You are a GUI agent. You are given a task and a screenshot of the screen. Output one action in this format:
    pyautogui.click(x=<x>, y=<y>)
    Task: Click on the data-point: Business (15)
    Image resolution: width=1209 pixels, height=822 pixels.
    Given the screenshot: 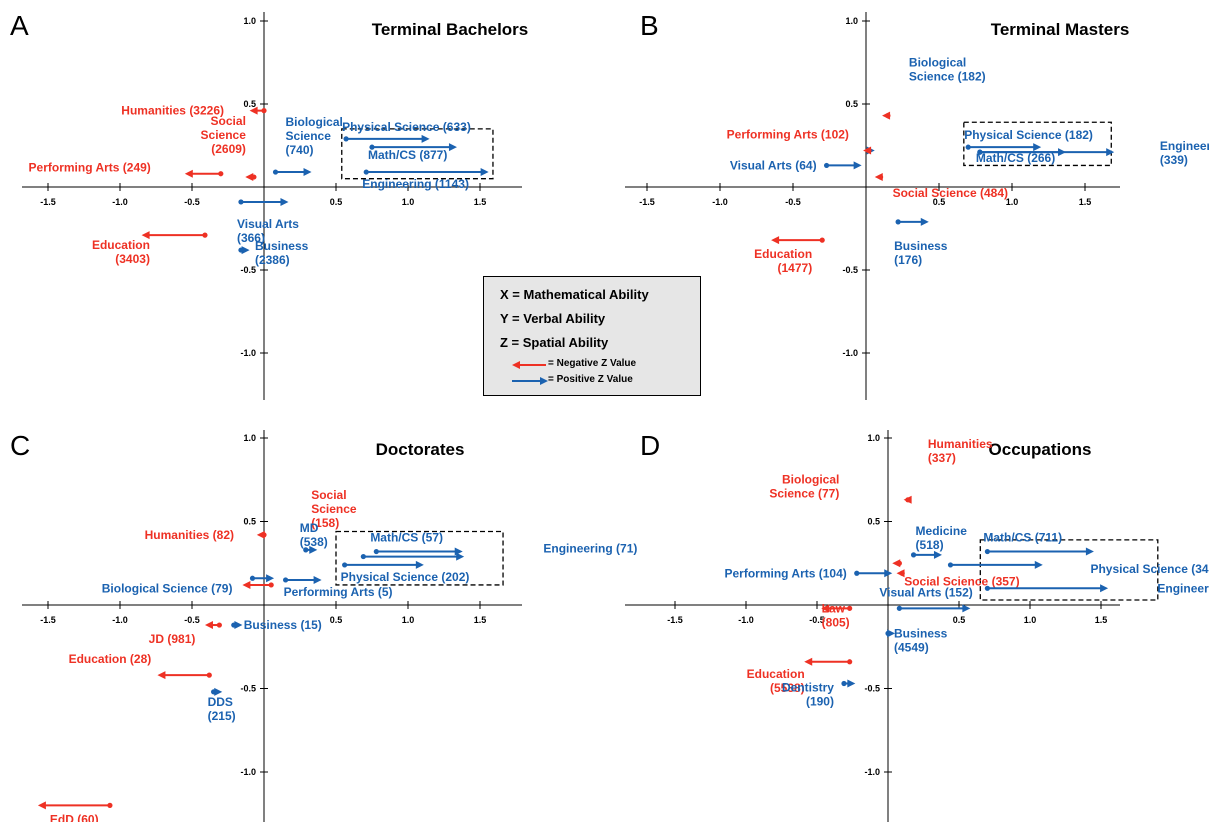 What is the action you would take?
    pyautogui.click(x=276, y=625)
    